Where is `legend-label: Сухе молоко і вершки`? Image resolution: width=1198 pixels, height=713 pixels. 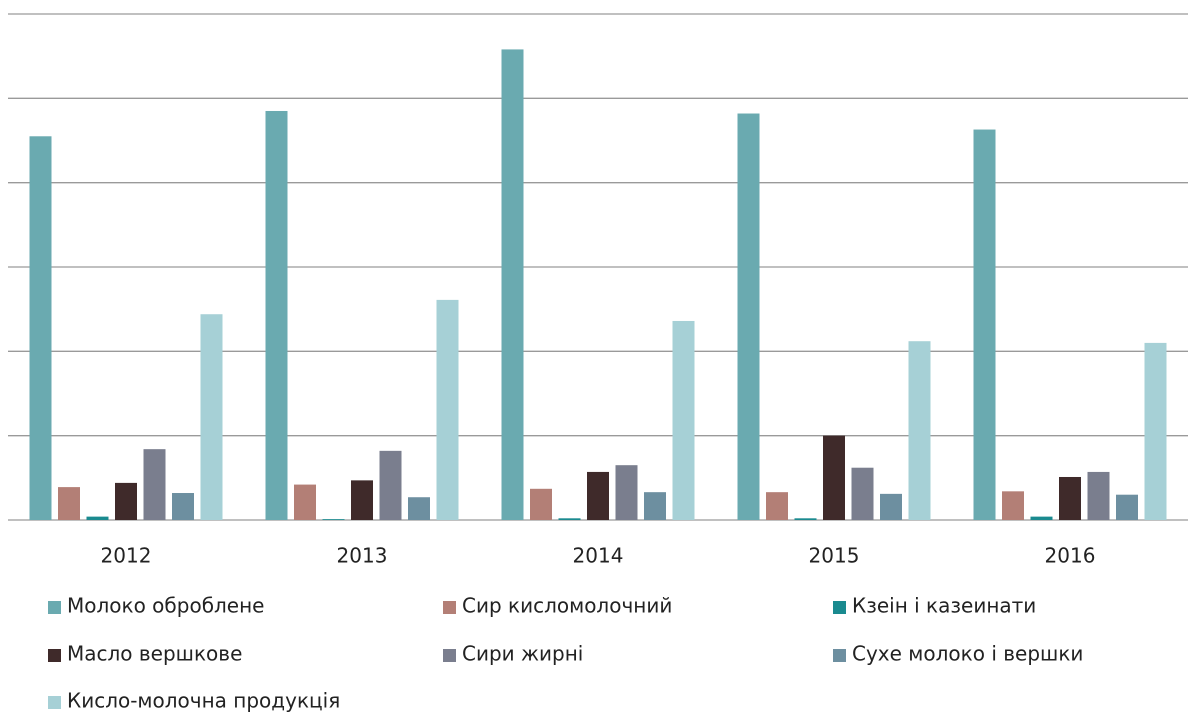
legend-label: Сухе молоко і вершки is located at coordinates (967, 654).